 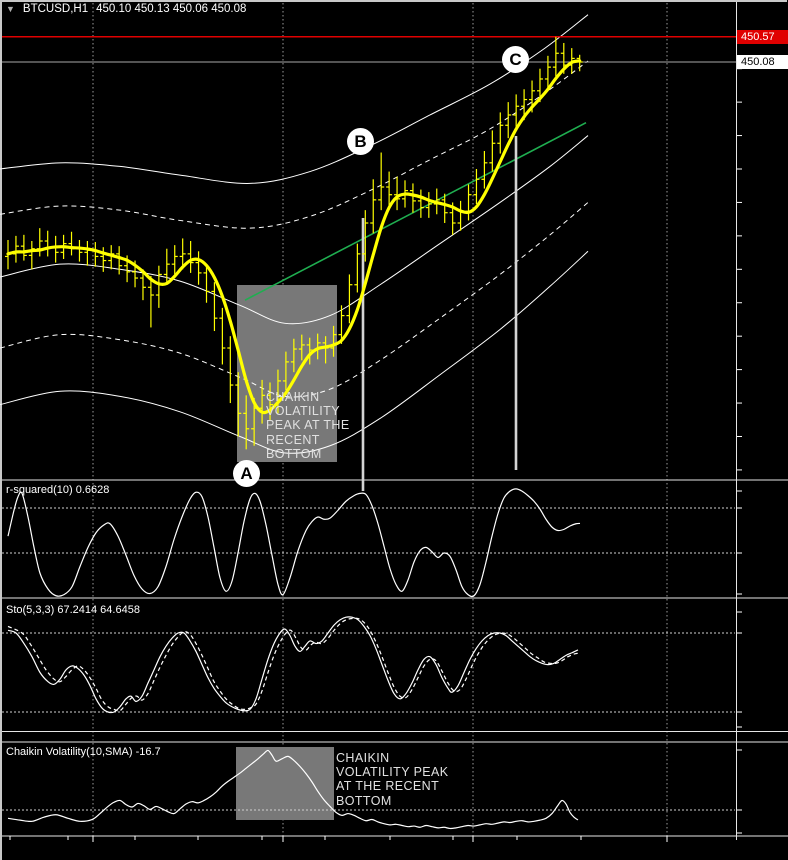 I want to click on symbol-period-label: BTCUSD,H1, so click(x=55, y=9).